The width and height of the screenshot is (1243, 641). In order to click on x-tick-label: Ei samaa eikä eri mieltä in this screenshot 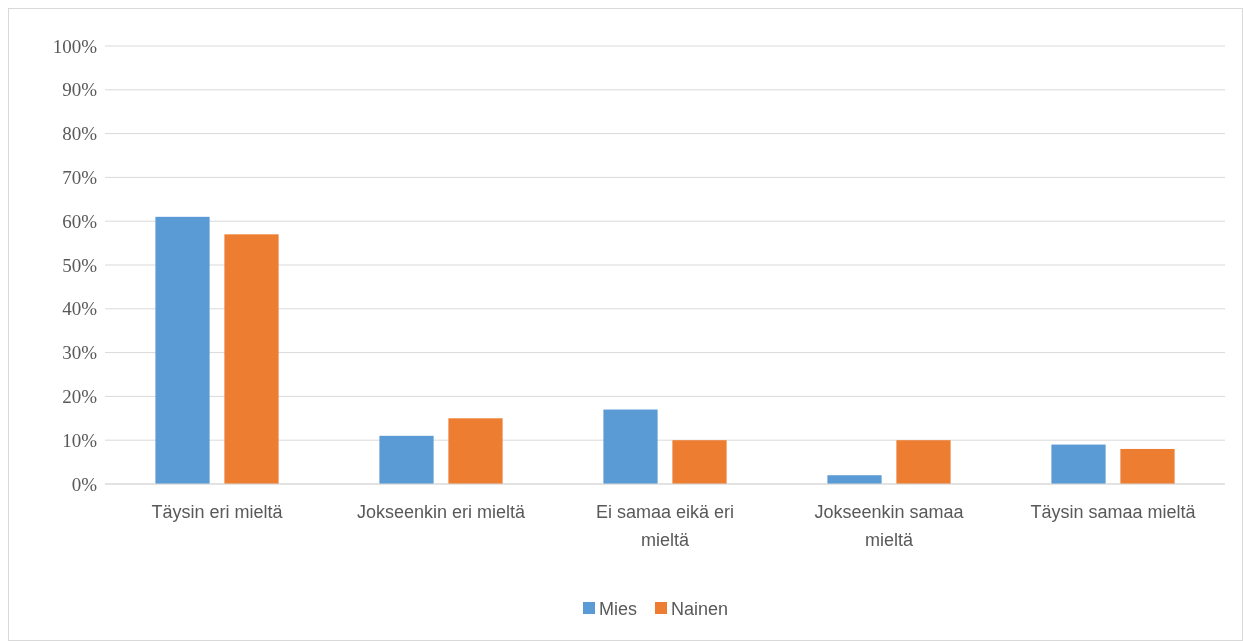, I will do `click(665, 526)`.